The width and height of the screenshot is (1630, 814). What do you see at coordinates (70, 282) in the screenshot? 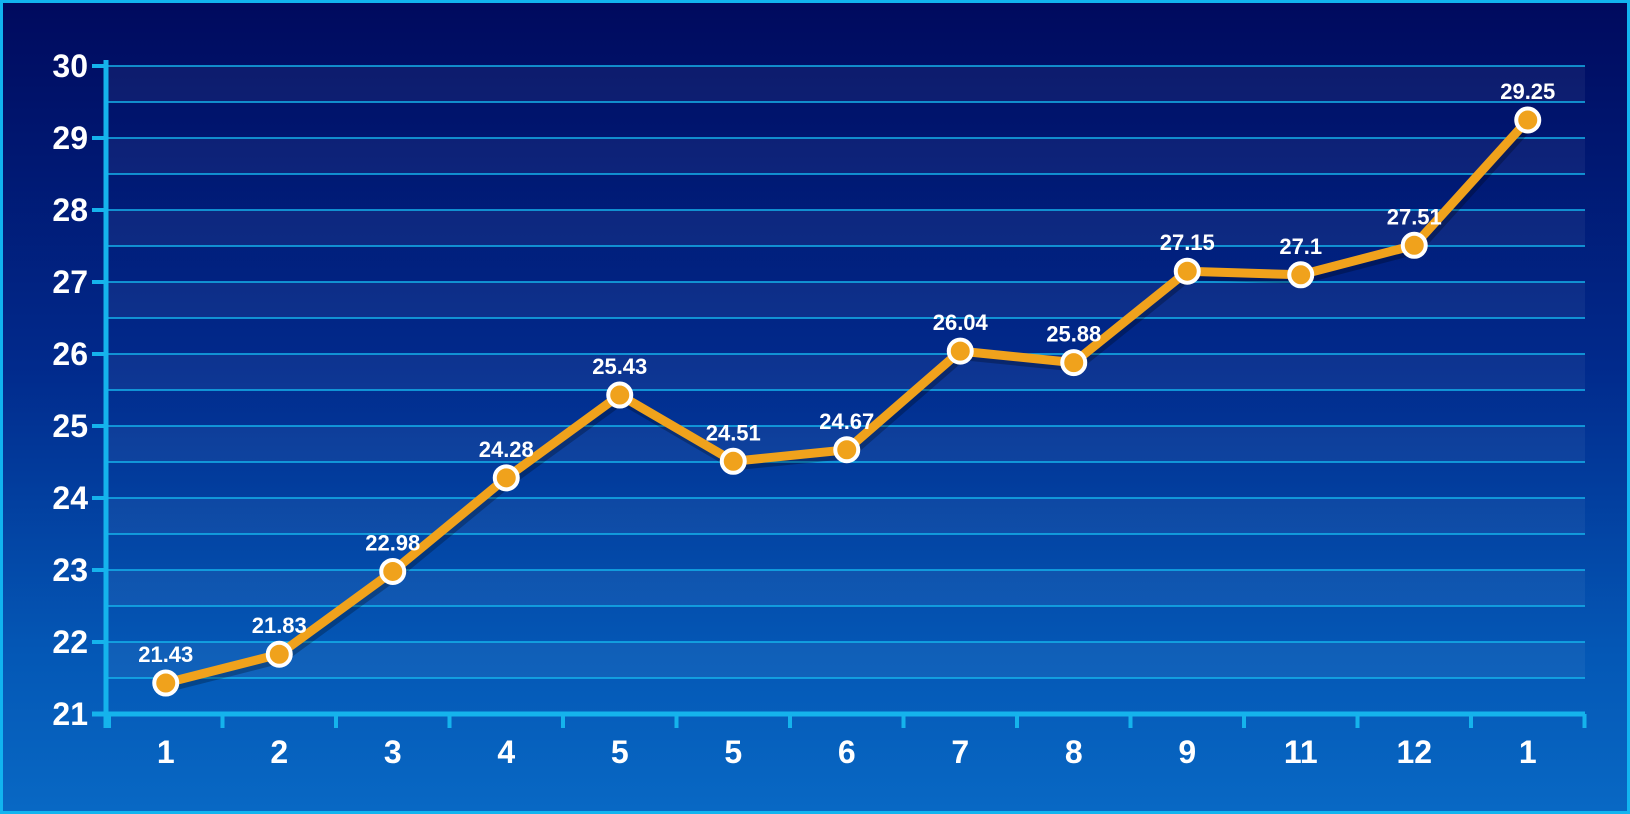
I see `y-tick-label: 27` at bounding box center [70, 282].